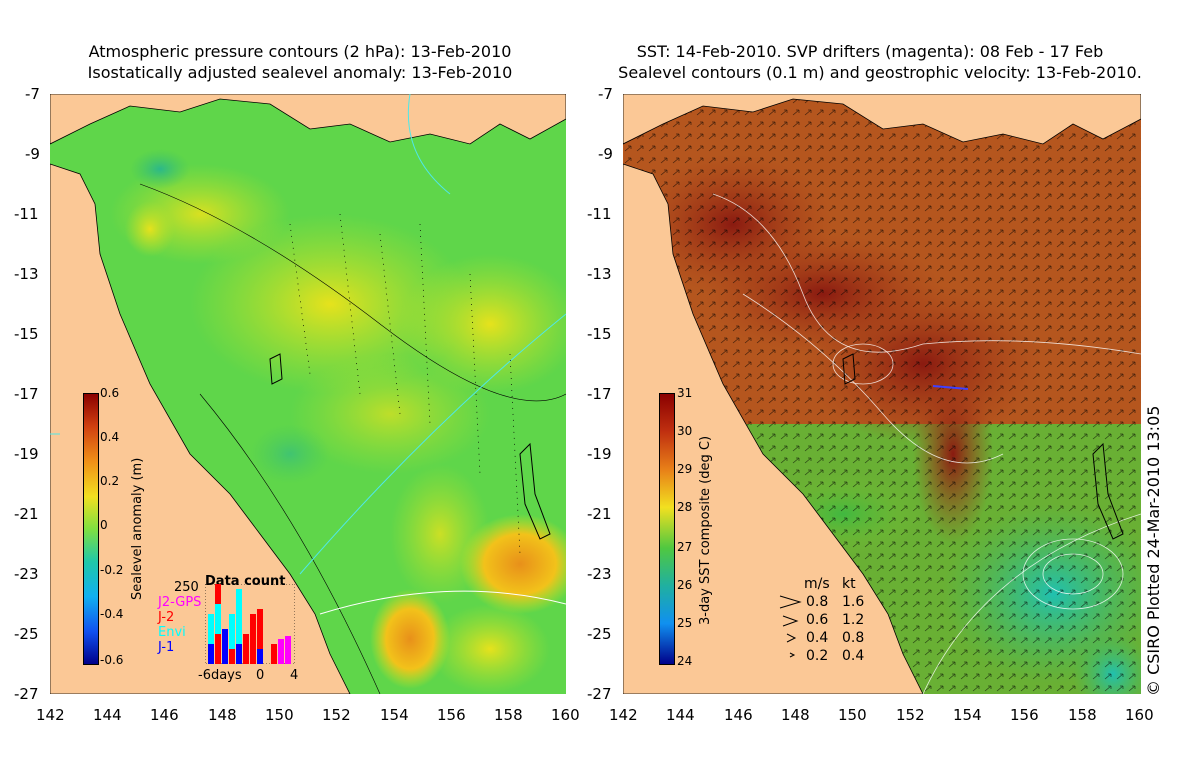  I want to click on right-lon-label: 154, so click(967, 715).